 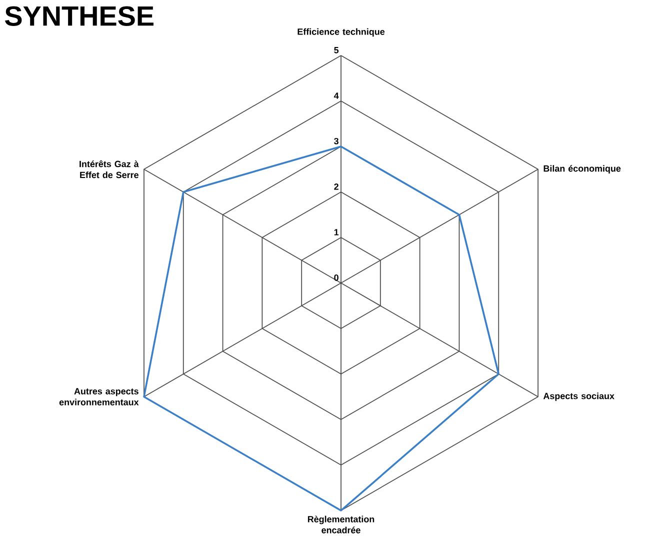 What do you see at coordinates (79, 16) in the screenshot?
I see `chart-title: SYNTHESE` at bounding box center [79, 16].